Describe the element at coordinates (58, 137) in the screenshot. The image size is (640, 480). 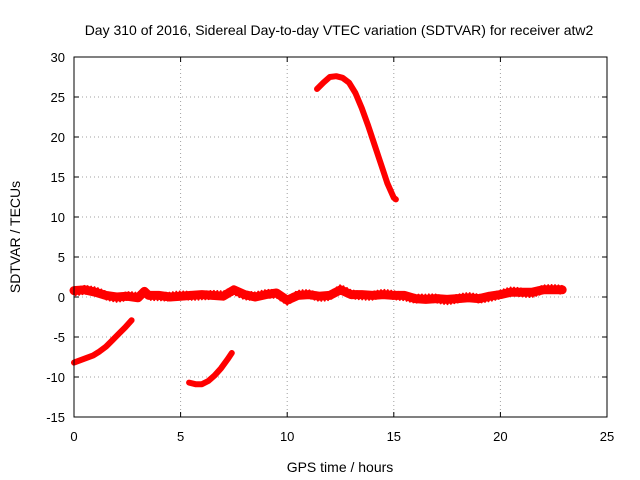
I see `y-tick-label: 20` at that location.